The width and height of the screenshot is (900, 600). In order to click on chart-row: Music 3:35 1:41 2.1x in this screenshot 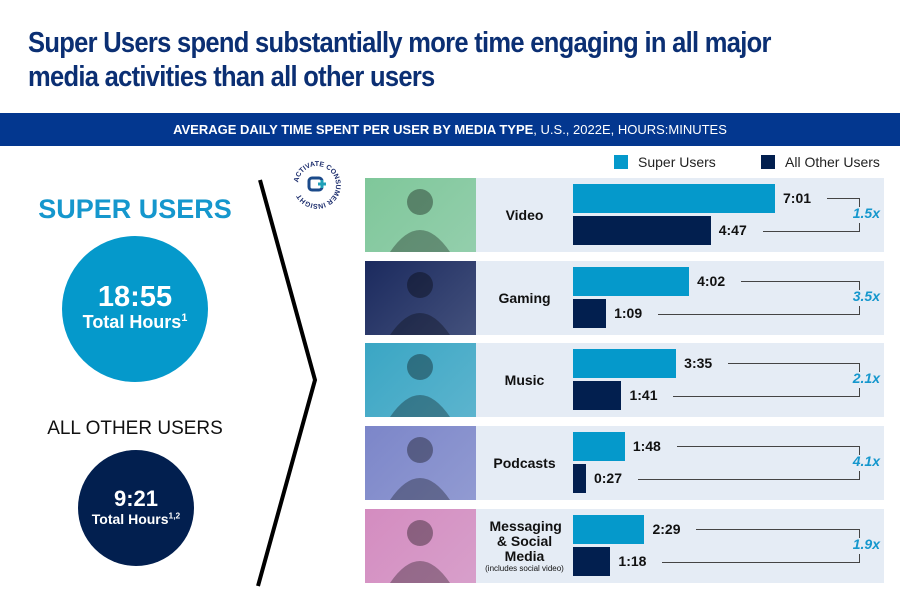, I will do `click(624, 380)`.